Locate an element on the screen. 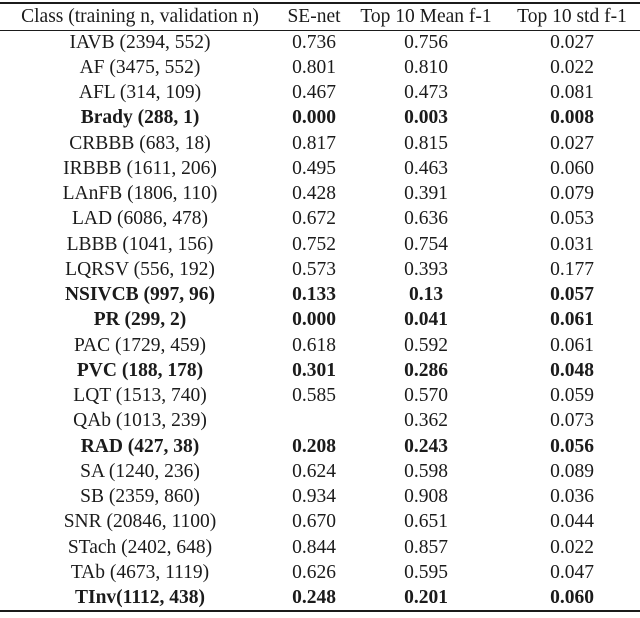  table-row: LAD (6086, 478) 0.672 0.636 0.053 is located at coordinates (320, 219).